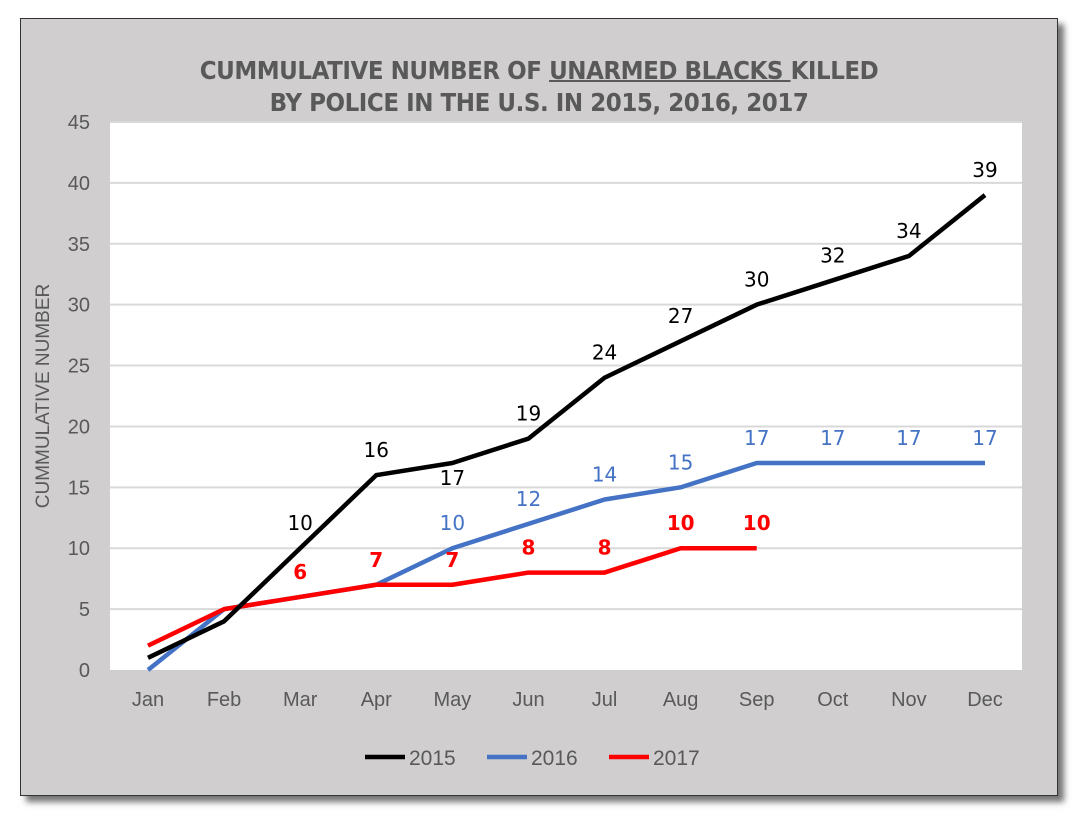  I want to click on x-tick-label: Jul, so click(605, 700).